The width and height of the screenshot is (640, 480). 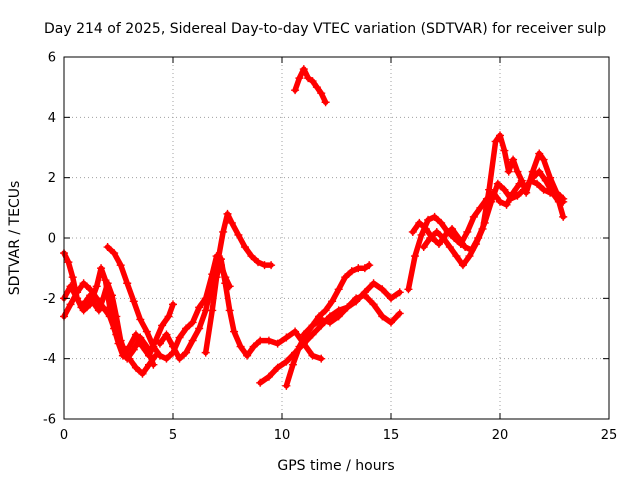 I want to click on y-tick-label: -6, so click(x=49, y=420).